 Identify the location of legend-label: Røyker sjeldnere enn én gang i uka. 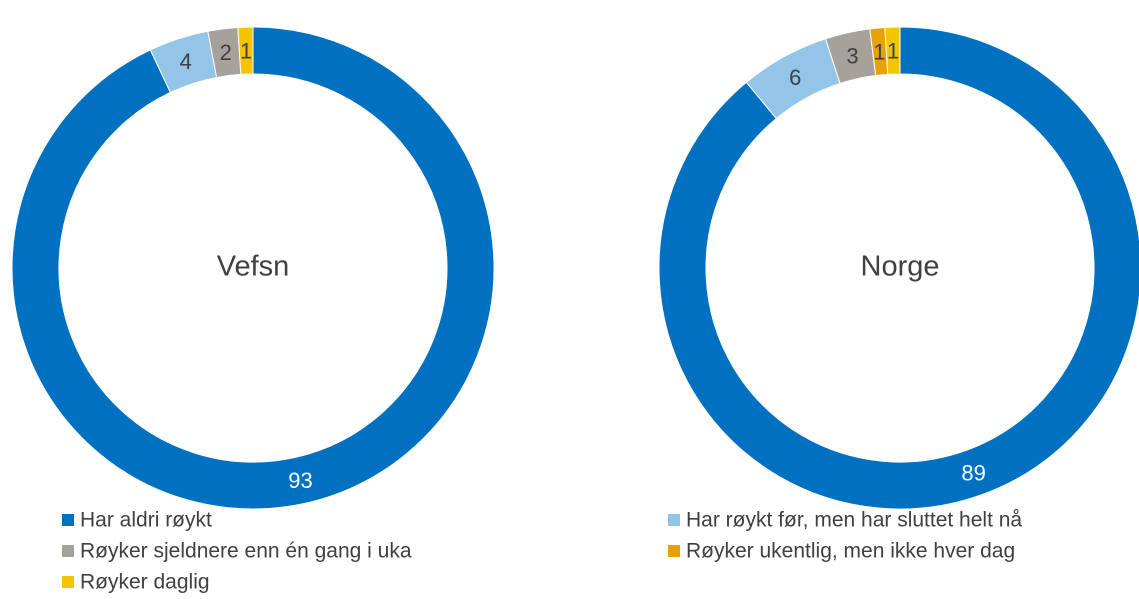
(246, 551).